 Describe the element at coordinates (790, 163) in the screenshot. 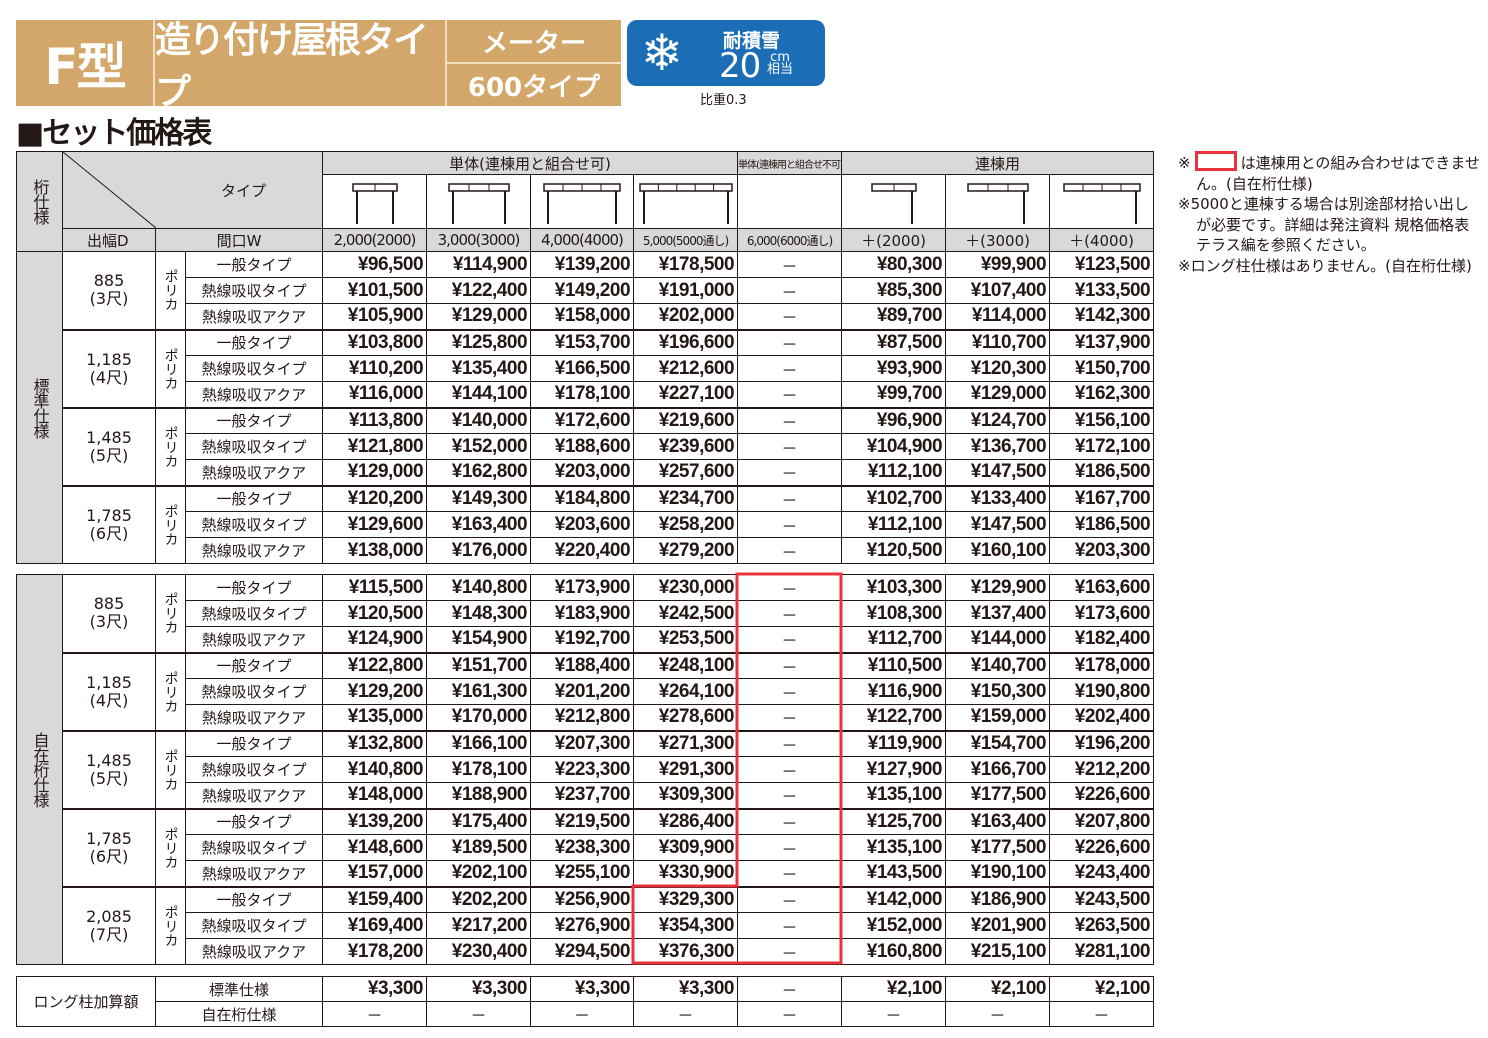

I see `group-single-noncombinable: 単体(連棟用と組合せ不可)` at that location.